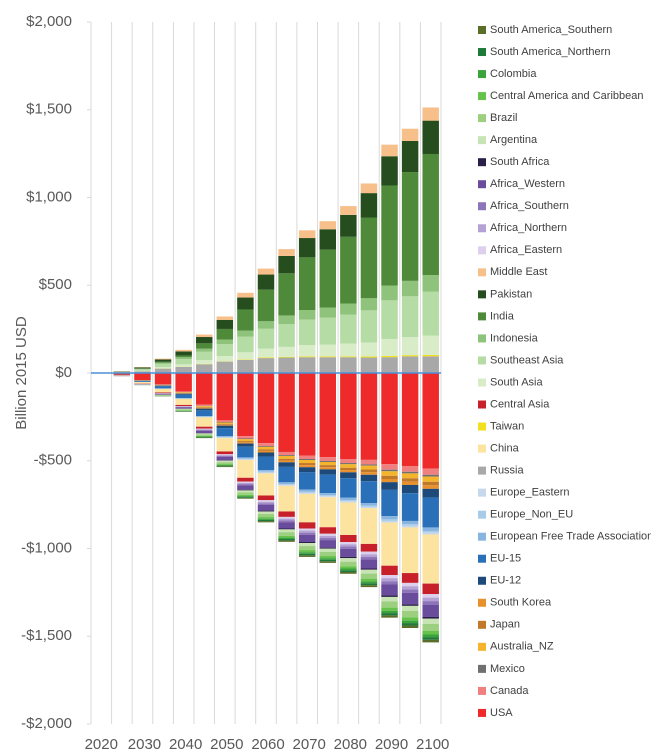  I want to click on x-tick-label: 2060, so click(267, 744).